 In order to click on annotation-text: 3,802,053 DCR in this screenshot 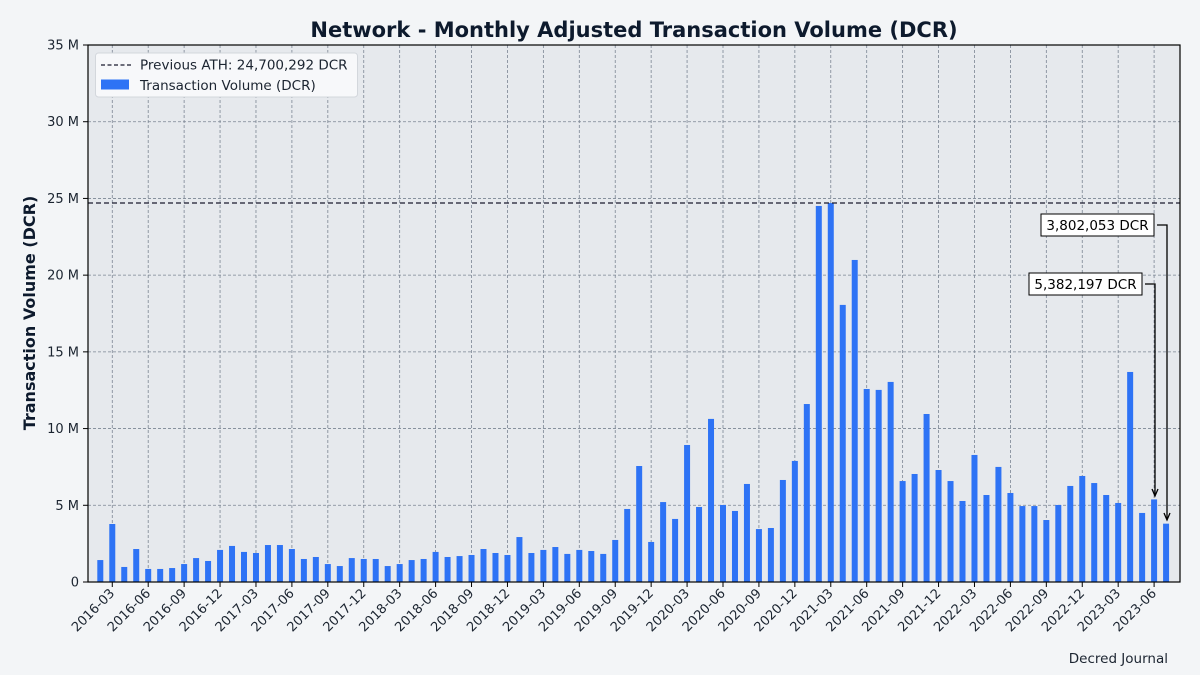, I will do `click(1097, 226)`.